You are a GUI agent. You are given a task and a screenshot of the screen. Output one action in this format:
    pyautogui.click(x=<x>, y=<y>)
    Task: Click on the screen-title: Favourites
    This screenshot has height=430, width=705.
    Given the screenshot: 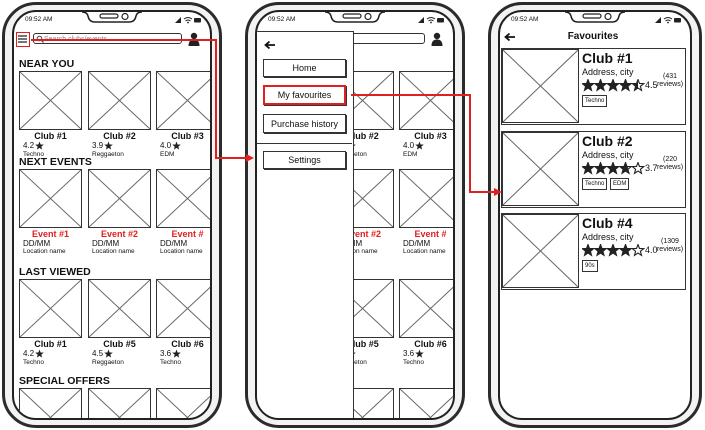 What is the action you would take?
    pyautogui.click(x=593, y=36)
    